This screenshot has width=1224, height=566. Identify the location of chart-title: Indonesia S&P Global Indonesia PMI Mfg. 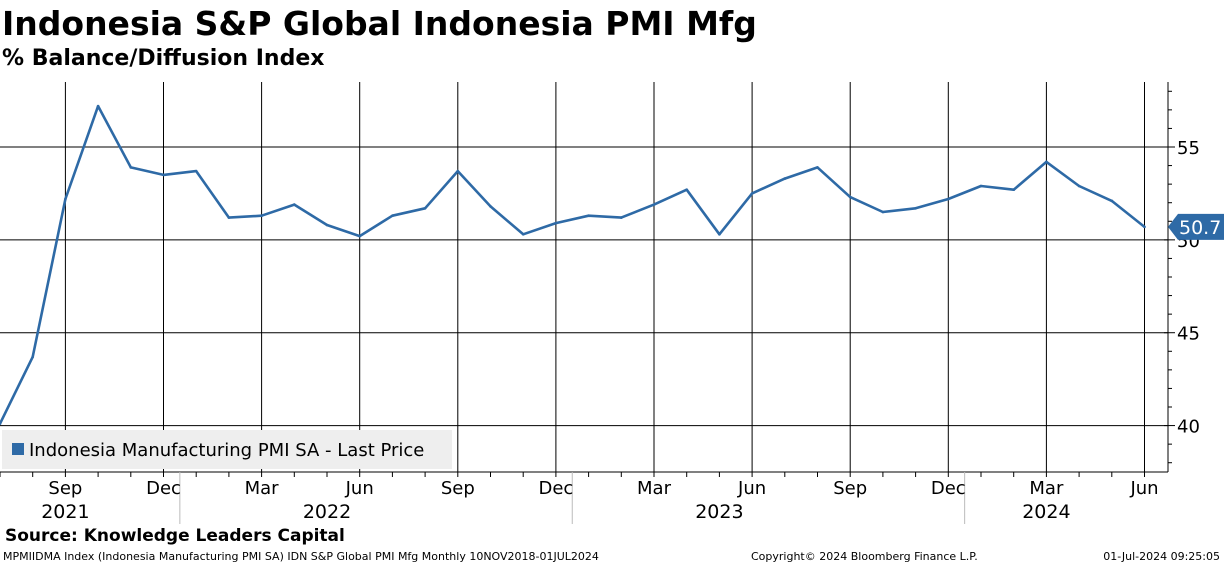
(379, 23).